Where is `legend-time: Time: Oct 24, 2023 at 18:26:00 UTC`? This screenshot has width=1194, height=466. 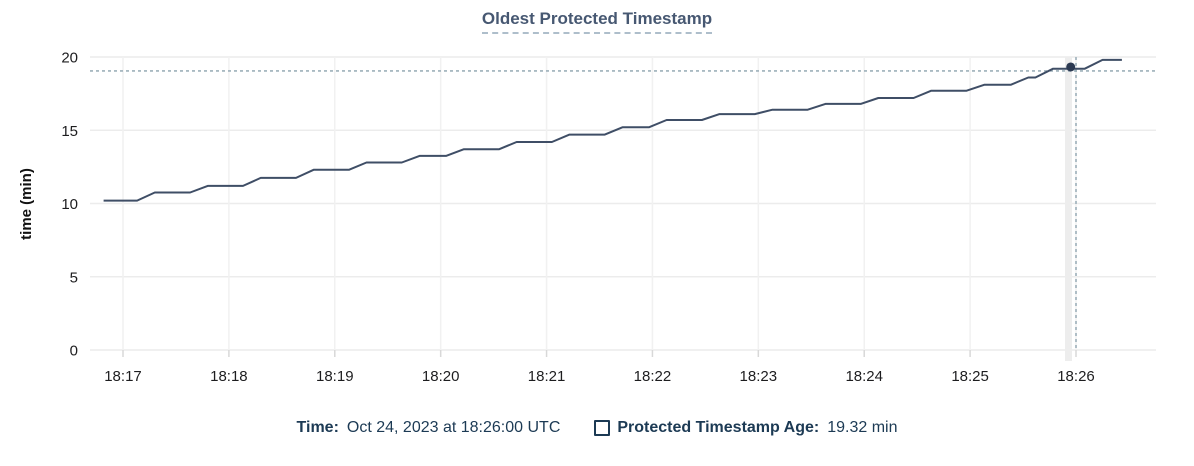 legend-time: Time: Oct 24, 2023 at 18:26:00 UTC is located at coordinates (429, 428).